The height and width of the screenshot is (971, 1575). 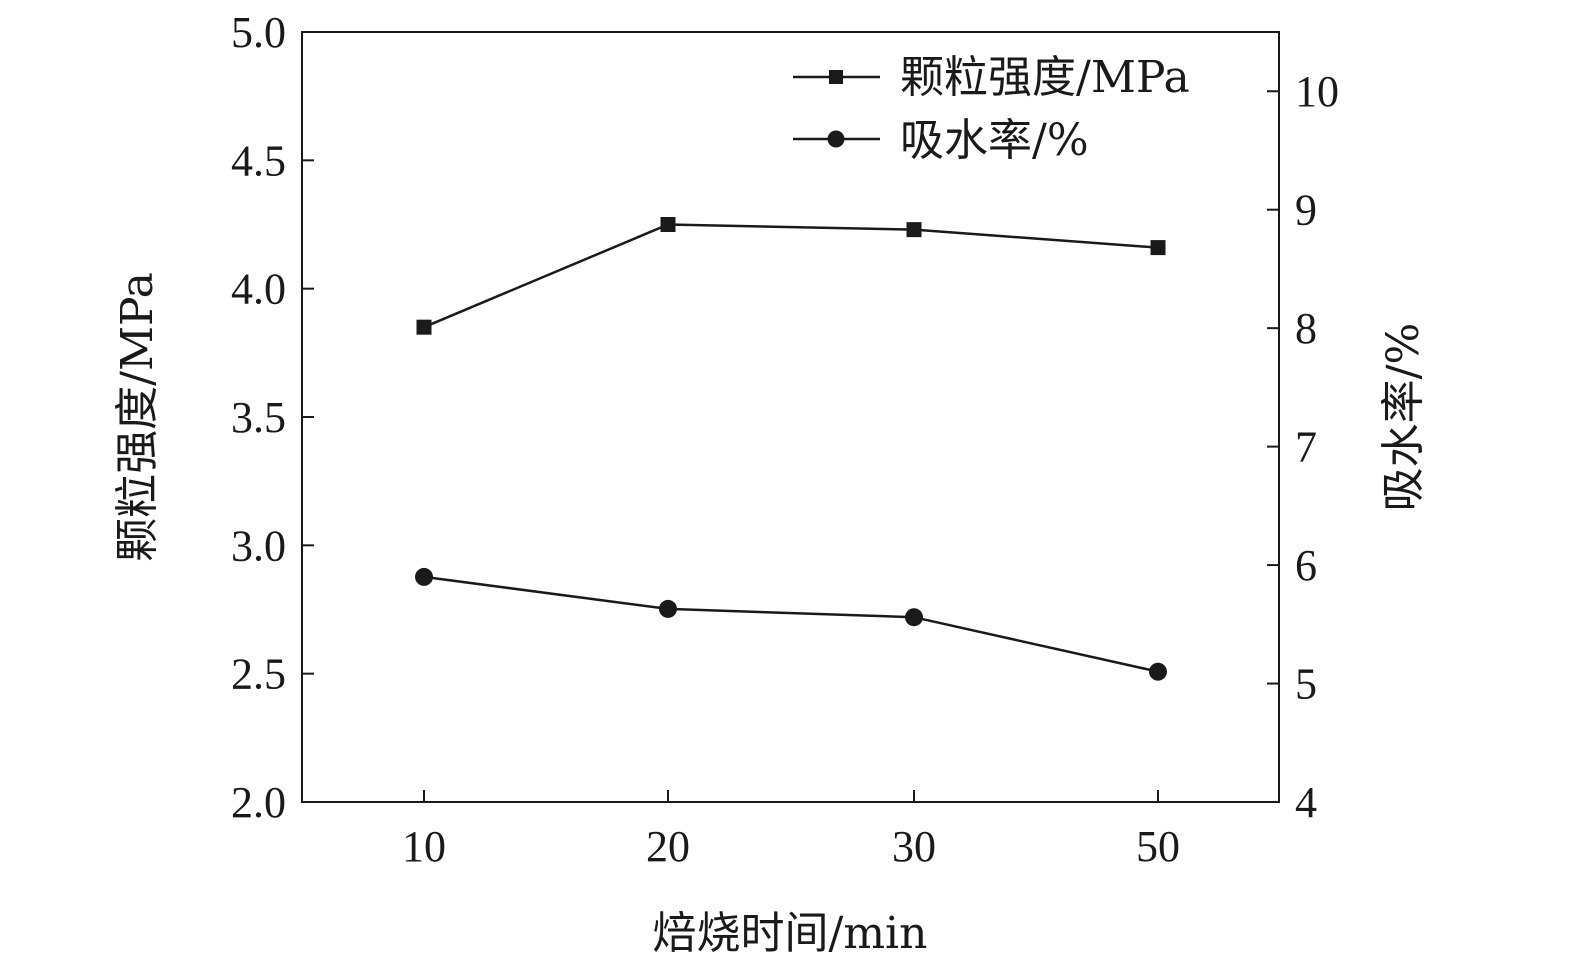 I want to click on y-axis-label-right: 吸水率/%, so click(x=1403, y=417).